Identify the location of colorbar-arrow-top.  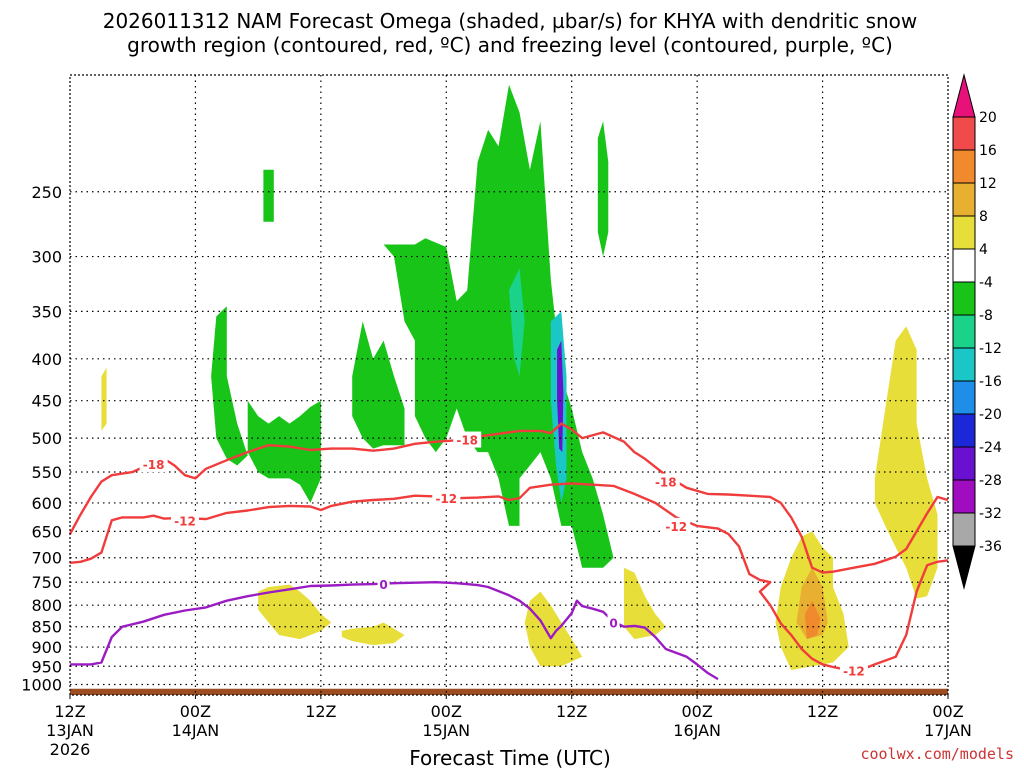
(964, 95).